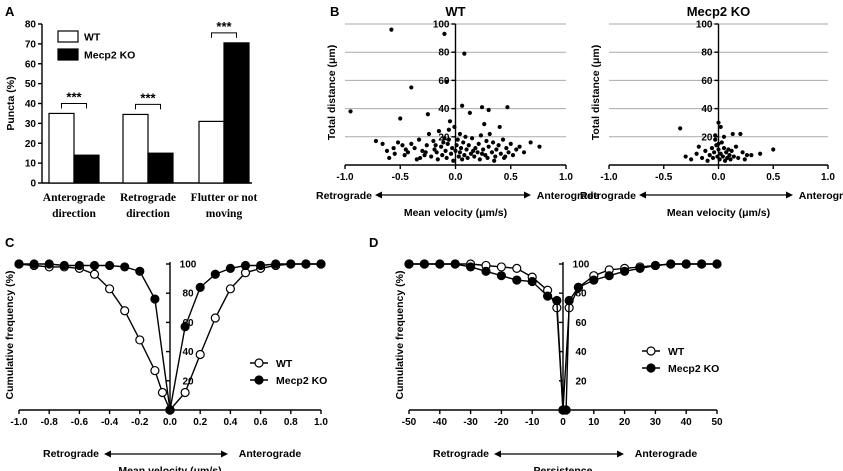 The height and width of the screenshot is (471, 843). I want to click on d-legend-label: WT, so click(676, 352).